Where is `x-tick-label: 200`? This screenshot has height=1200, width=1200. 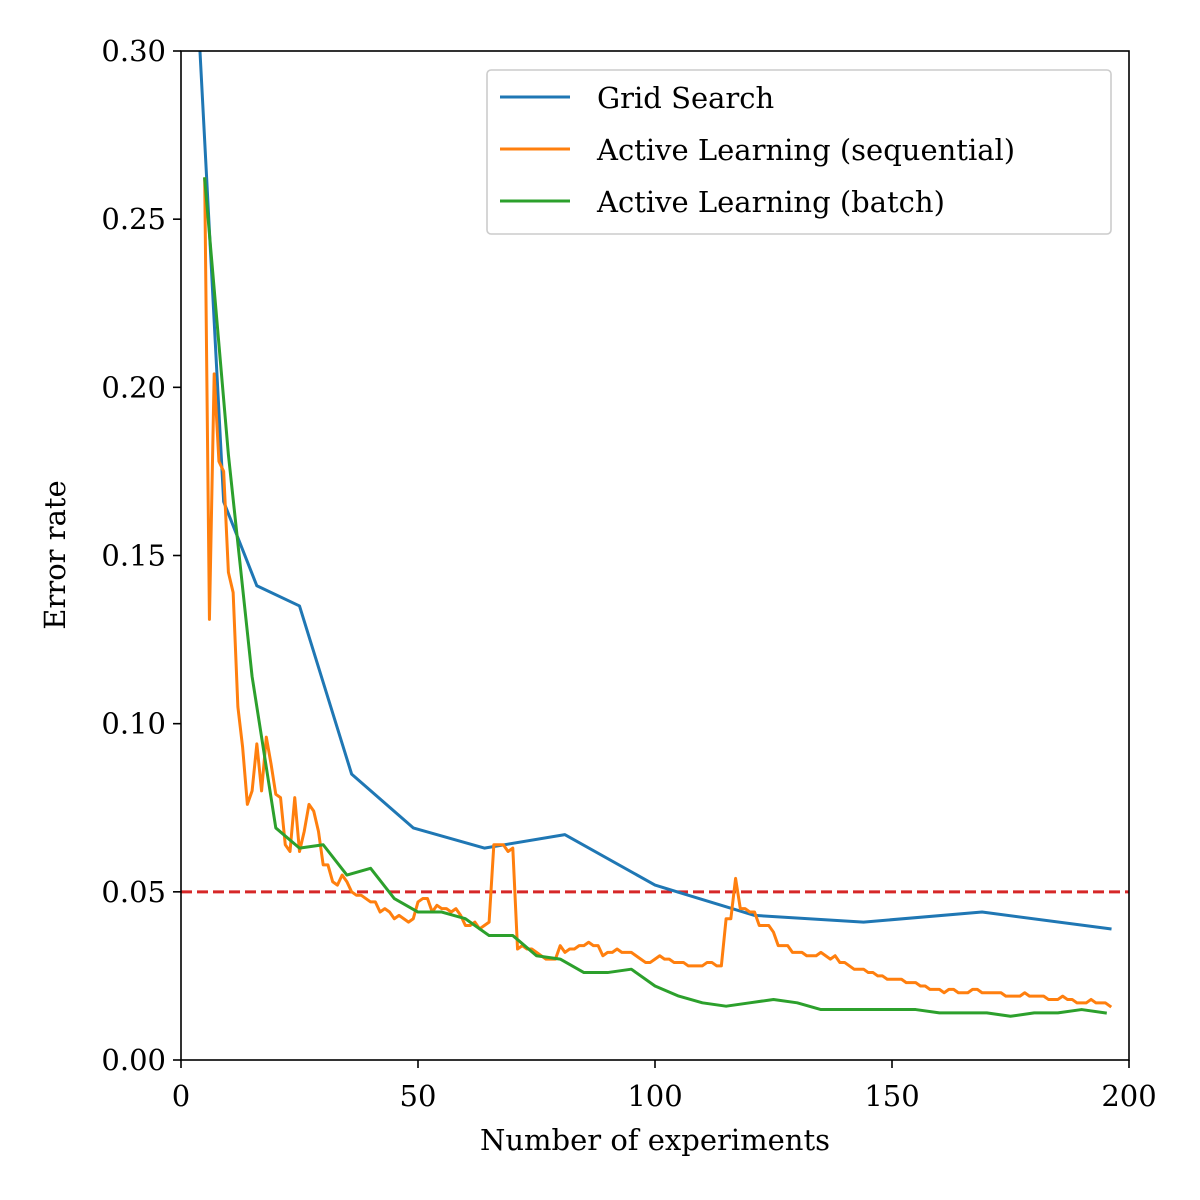
x-tick-label: 200 is located at coordinates (1128, 1096).